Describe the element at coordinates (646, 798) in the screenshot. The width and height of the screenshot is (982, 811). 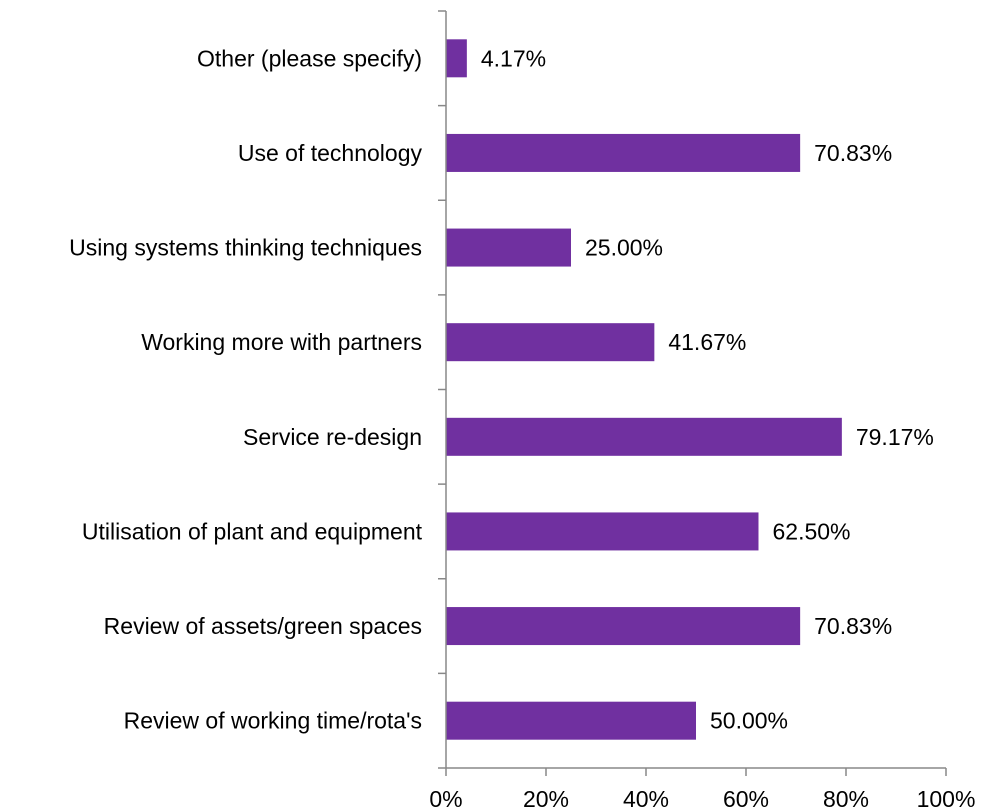
I see `x-tick-label: 40%` at that location.